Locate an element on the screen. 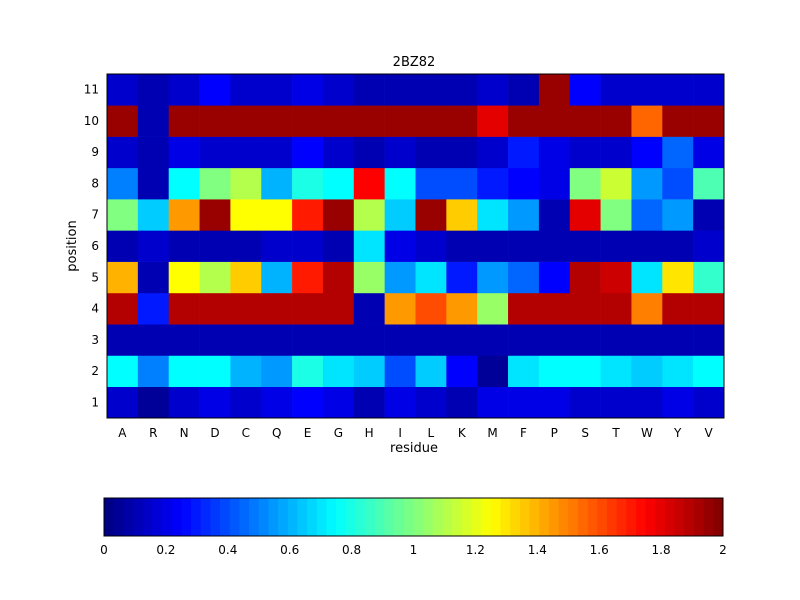  x-tick-label: N is located at coordinates (184, 433).